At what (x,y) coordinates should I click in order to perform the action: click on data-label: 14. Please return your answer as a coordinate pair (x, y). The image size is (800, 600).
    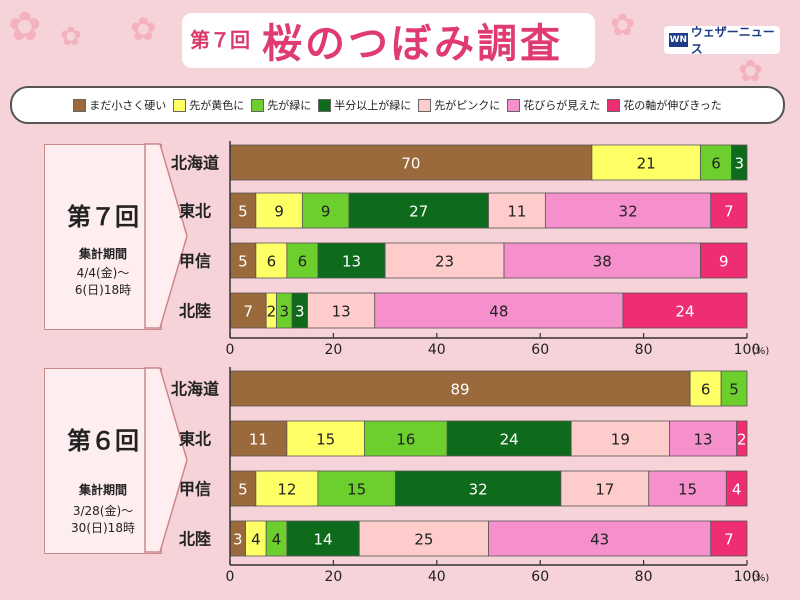
    Looking at the image, I should click on (323, 540).